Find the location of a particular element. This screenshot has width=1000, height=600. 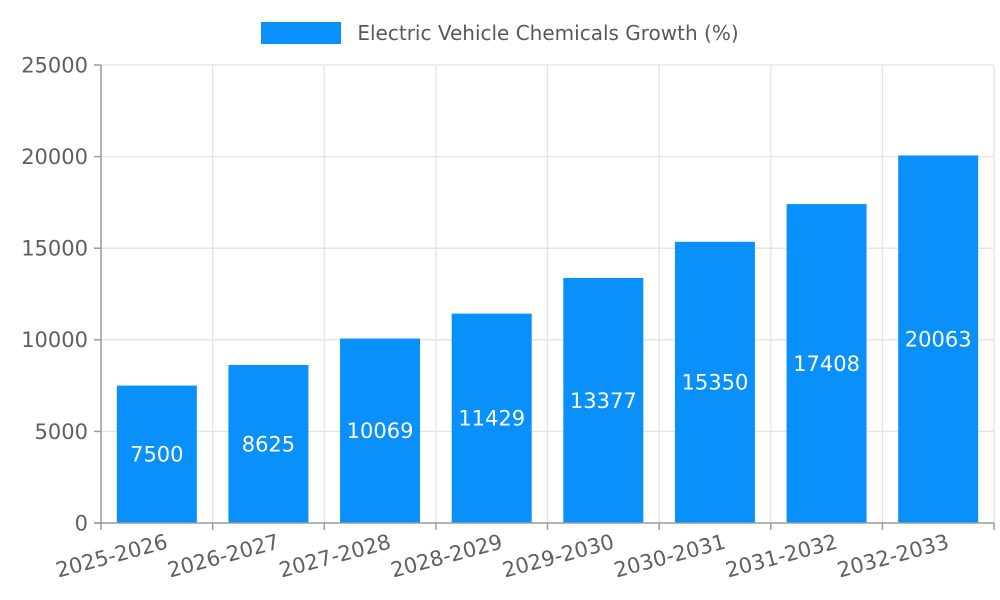

bar-value-label: 8625 is located at coordinates (268, 444).